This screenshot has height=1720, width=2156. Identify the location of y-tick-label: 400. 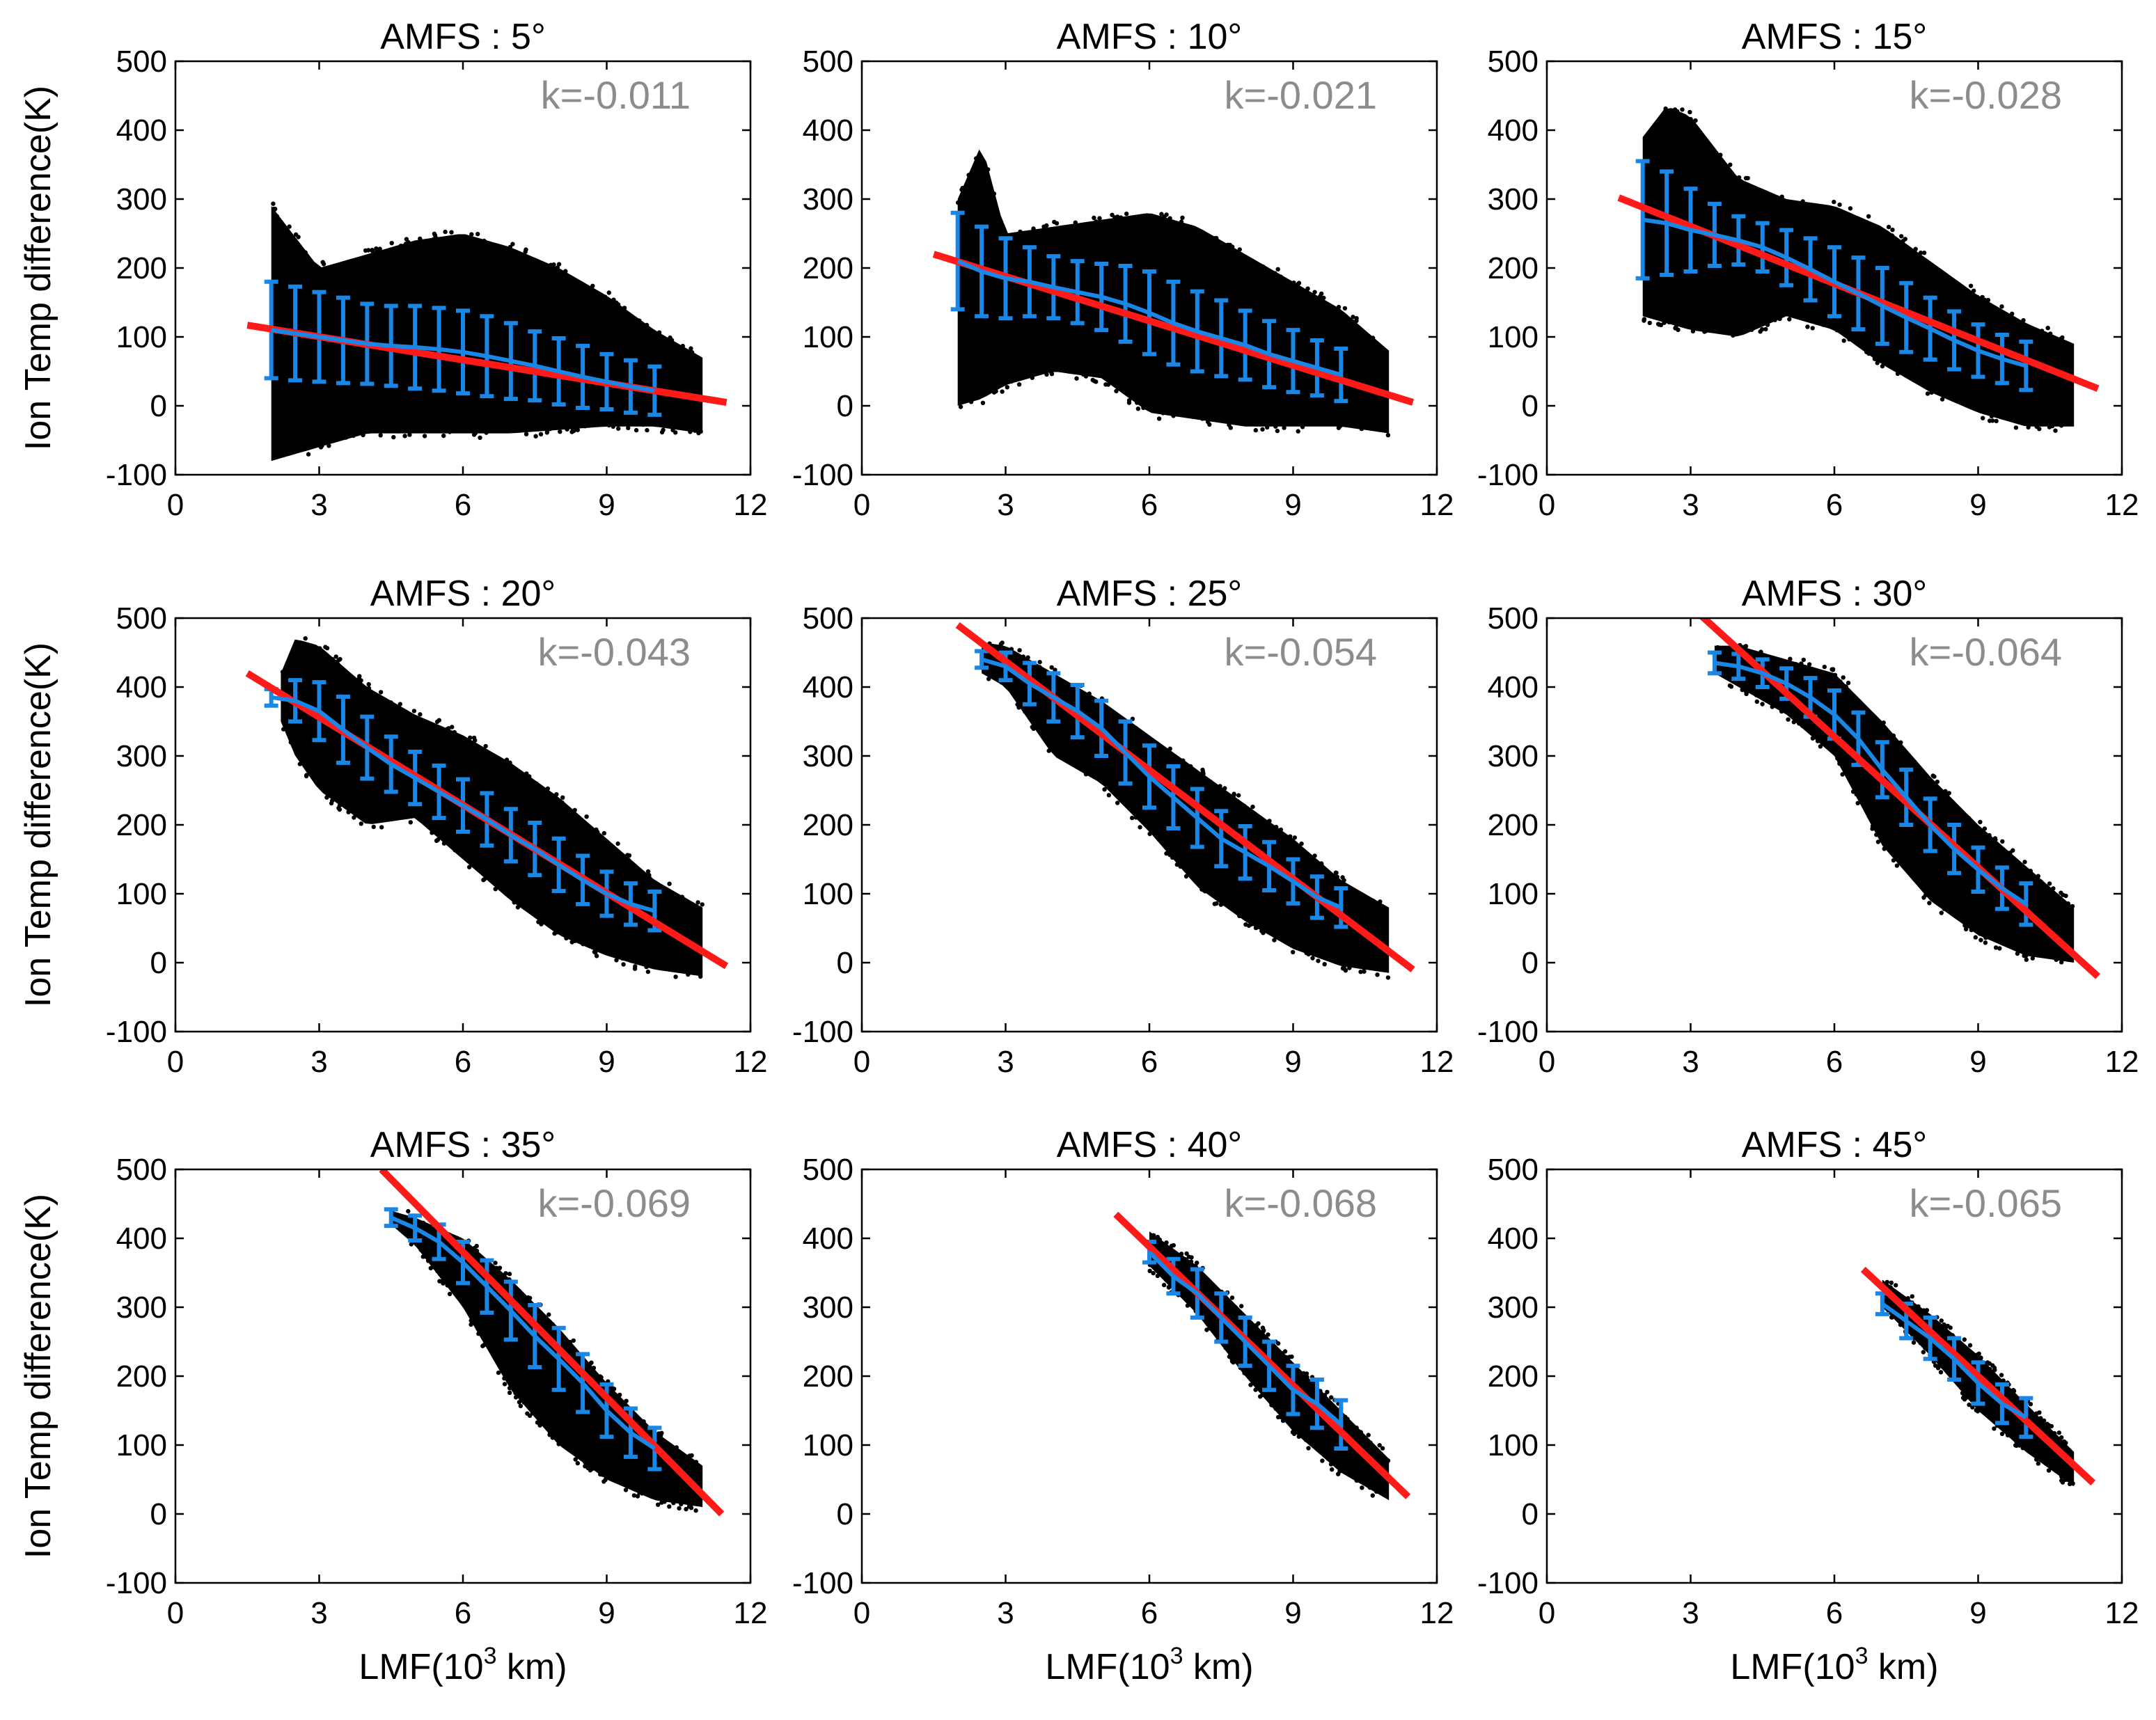
(1513, 130).